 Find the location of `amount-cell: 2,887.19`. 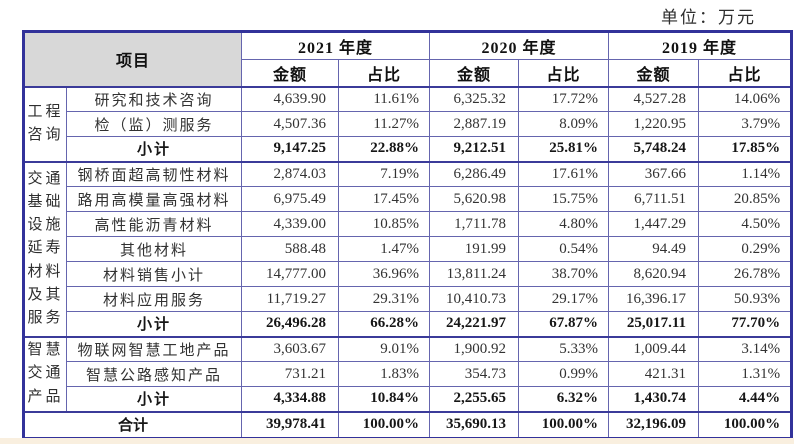

amount-cell: 2,887.19 is located at coordinates (474, 124).